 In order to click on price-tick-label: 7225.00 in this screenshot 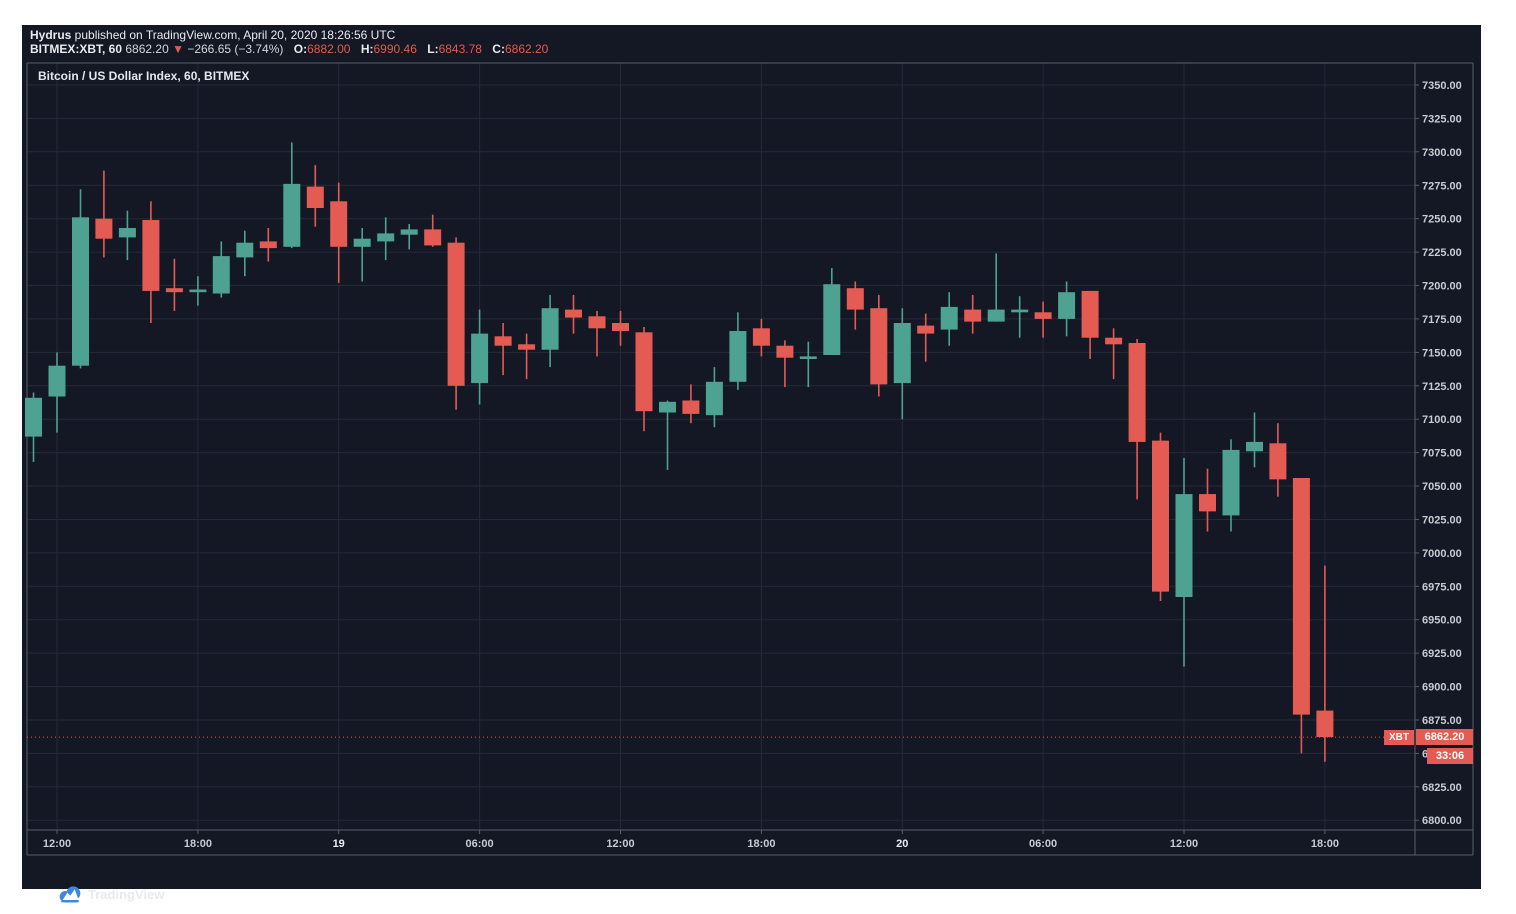, I will do `click(1442, 253)`.